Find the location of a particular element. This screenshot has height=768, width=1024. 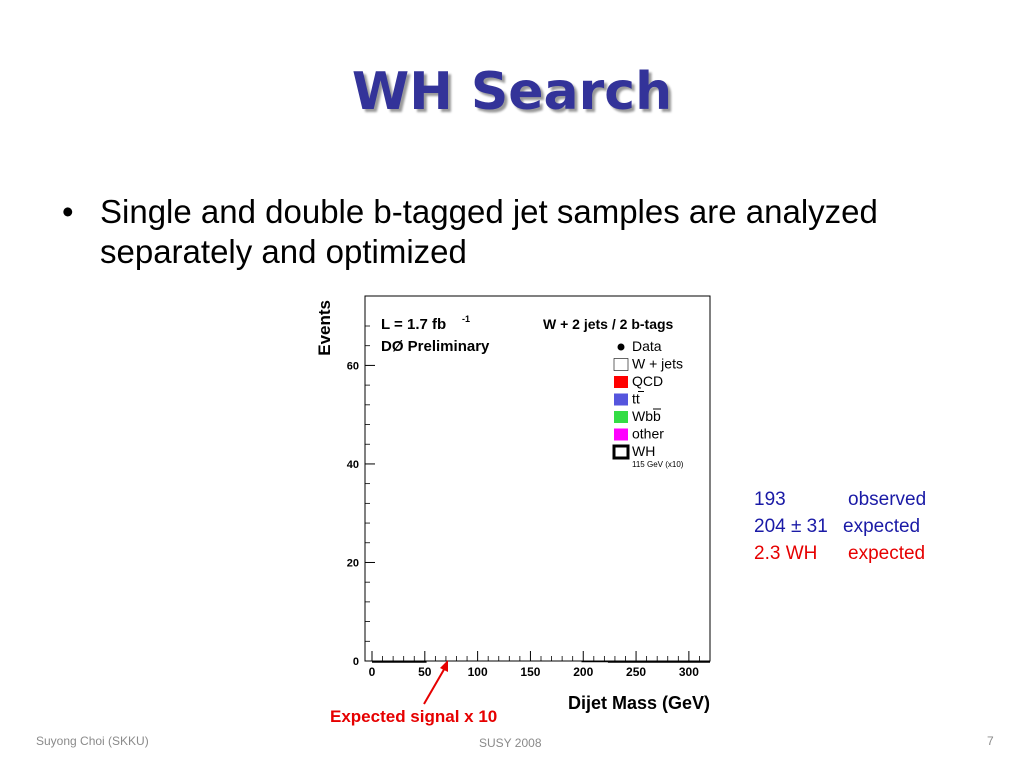

legend-label-wh: WH is located at coordinates (643, 451).